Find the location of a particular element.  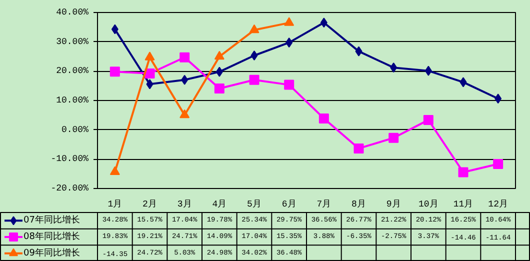

x-tick-label: 8月 is located at coordinates (359, 205).